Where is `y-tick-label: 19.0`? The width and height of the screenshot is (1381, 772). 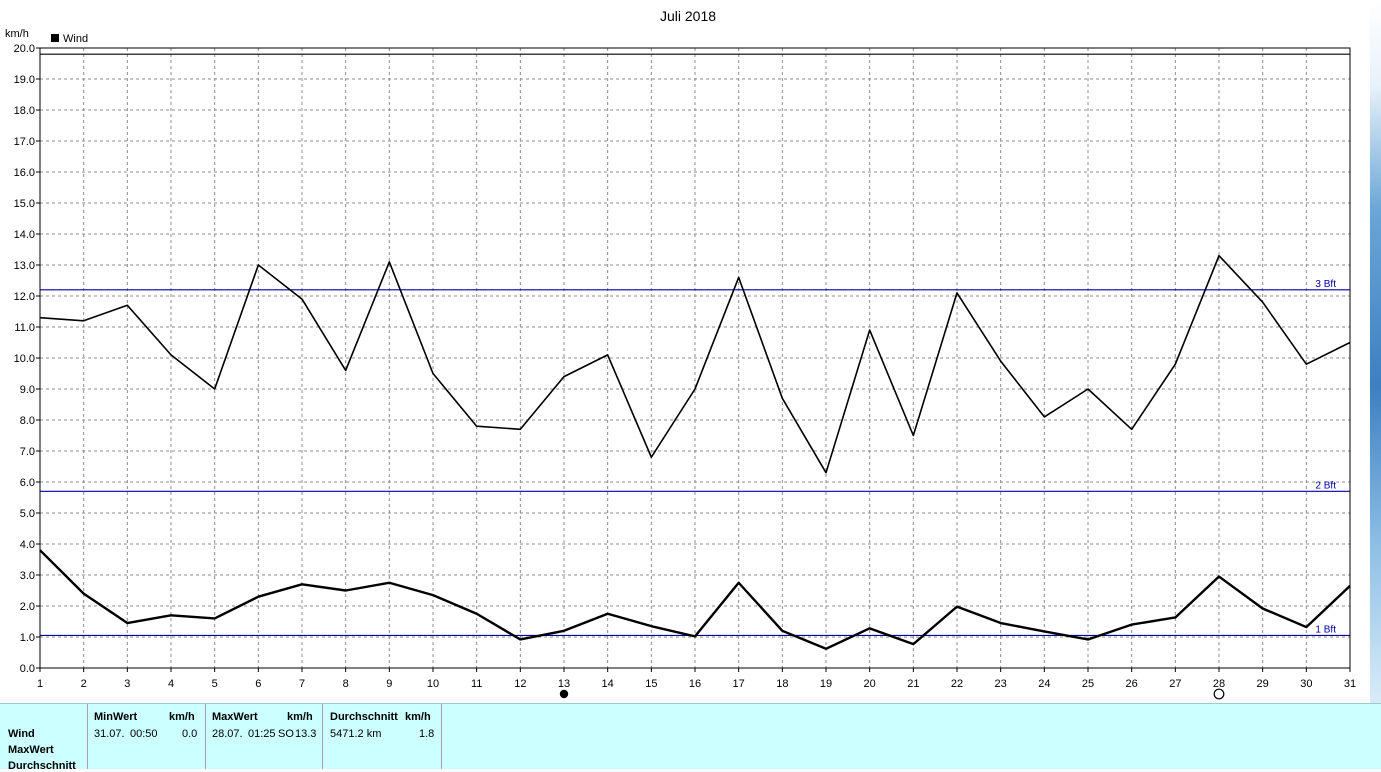
y-tick-label: 19.0 is located at coordinates (24, 80).